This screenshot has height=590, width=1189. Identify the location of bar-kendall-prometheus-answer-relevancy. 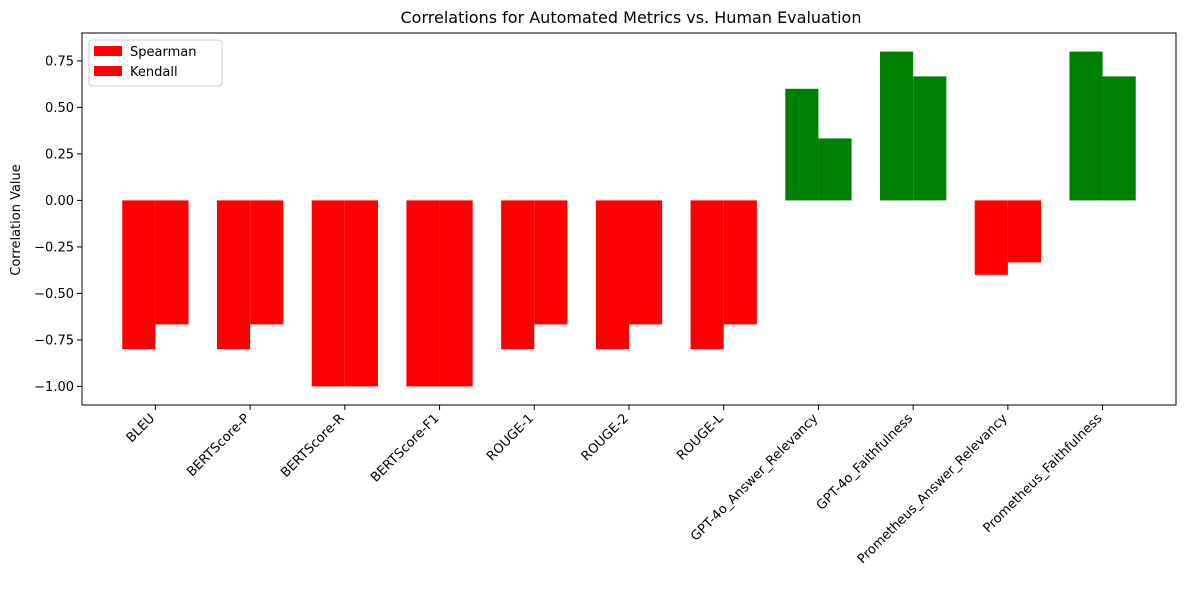
(1024, 231).